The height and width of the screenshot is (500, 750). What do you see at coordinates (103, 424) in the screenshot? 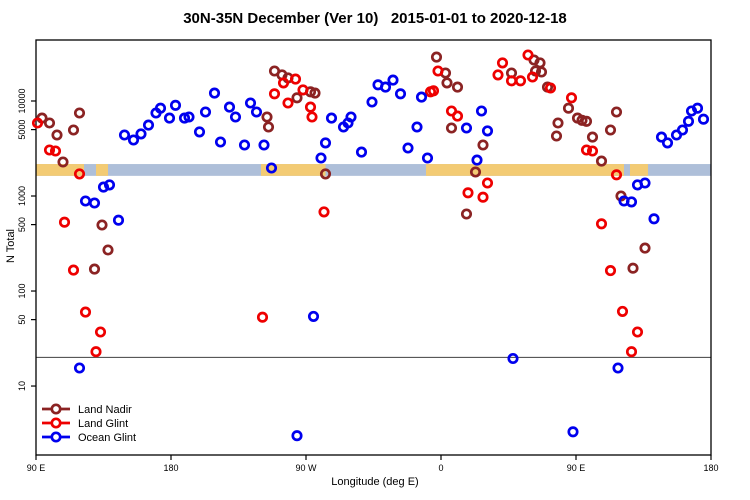
I see `legend-label: Land Glint` at bounding box center [103, 424].